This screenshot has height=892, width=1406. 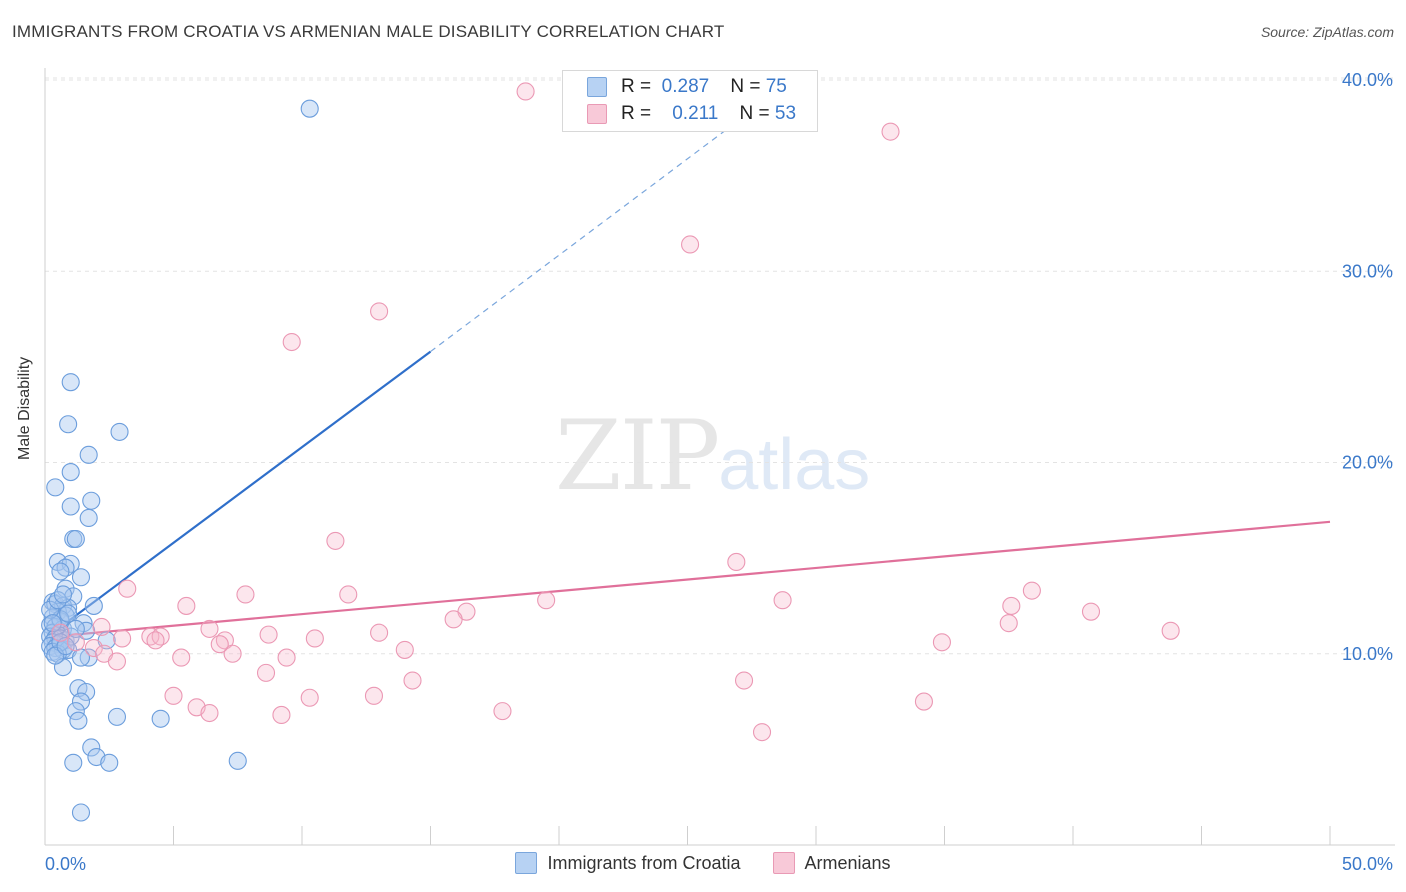 I want to click on legend-item-croatia: Immigrants from Croatia, so click(x=628, y=863).